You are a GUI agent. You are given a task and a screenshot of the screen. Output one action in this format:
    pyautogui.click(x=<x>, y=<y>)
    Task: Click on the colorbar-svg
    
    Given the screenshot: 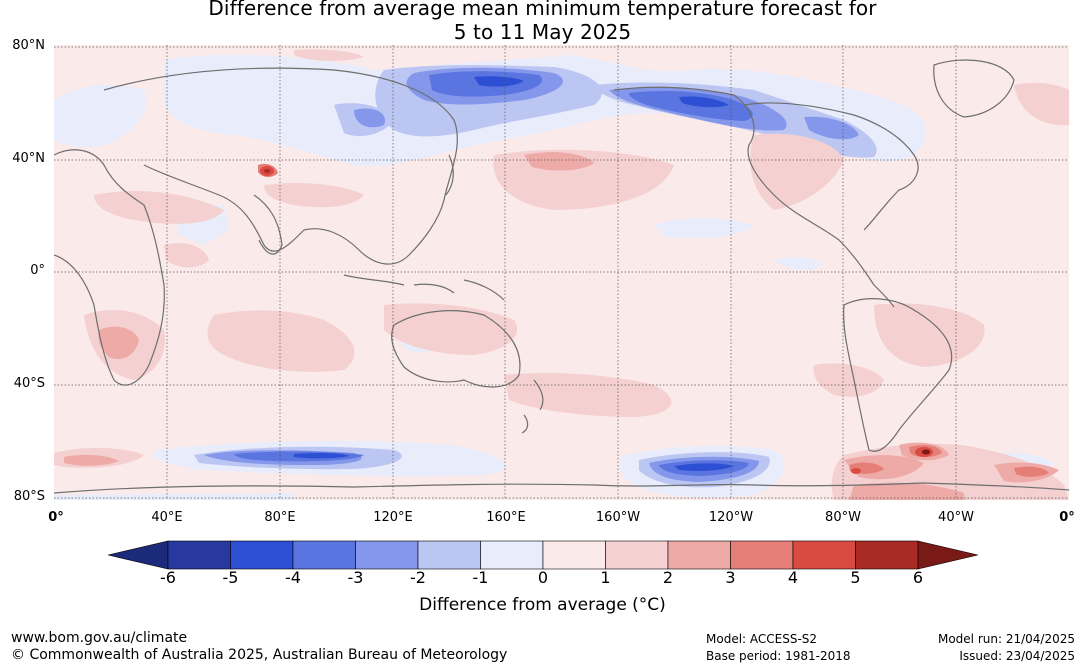 What is the action you would take?
    pyautogui.click(x=543, y=555)
    